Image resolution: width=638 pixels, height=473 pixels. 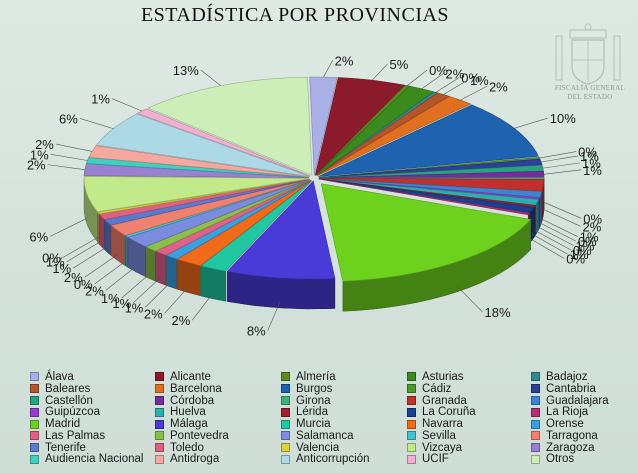 What do you see at coordinates (590, 92) in the screenshot?
I see `watermark-text: FISCALÍA GENERAL DEL ESTADO` at bounding box center [590, 92].